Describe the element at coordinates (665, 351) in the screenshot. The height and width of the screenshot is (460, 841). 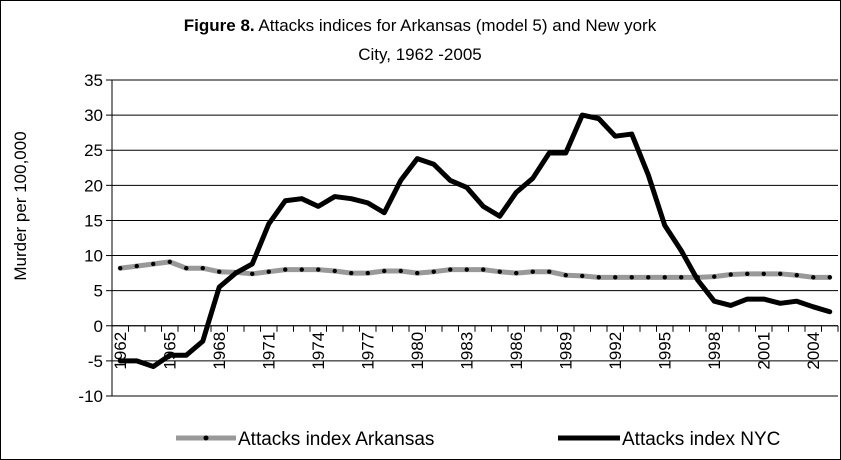
I see `x-tick-label: 1995` at that location.